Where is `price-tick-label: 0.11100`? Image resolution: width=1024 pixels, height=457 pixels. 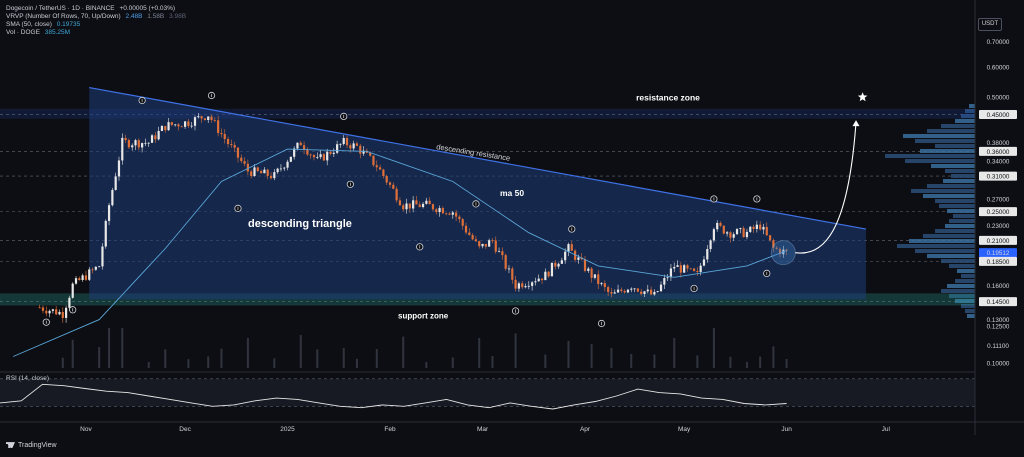
price-tick-label: 0.11100 is located at coordinates (998, 346).